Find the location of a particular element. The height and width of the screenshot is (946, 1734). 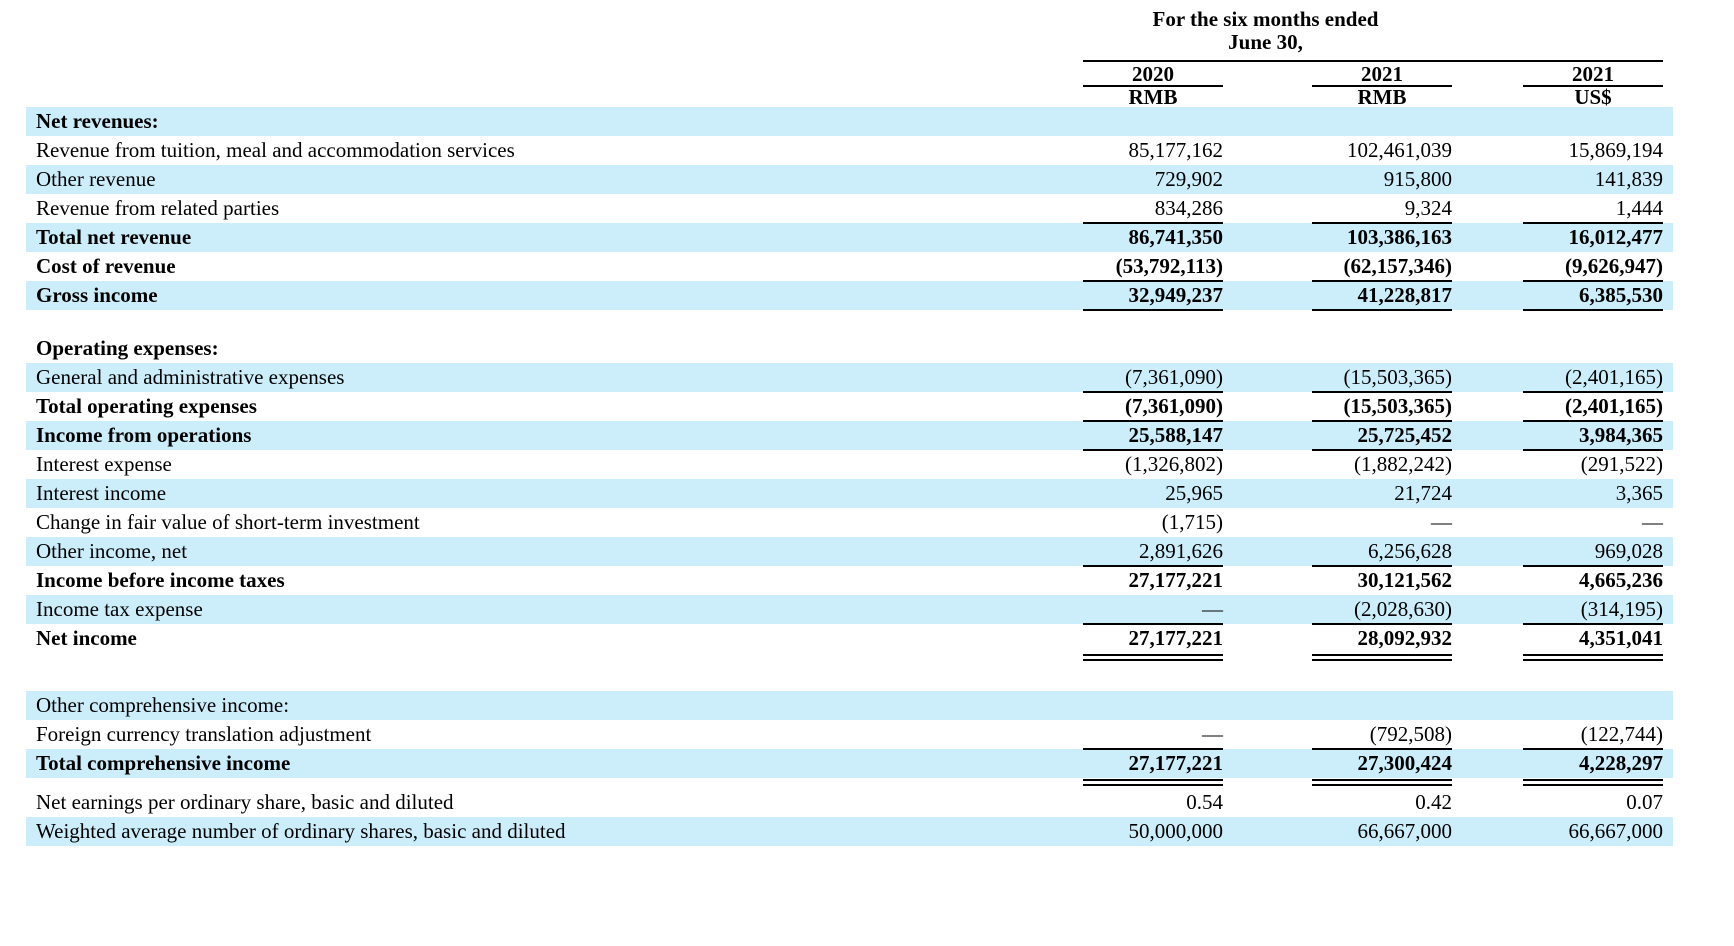

row-label: Cost of revenue is located at coordinates (106, 266).